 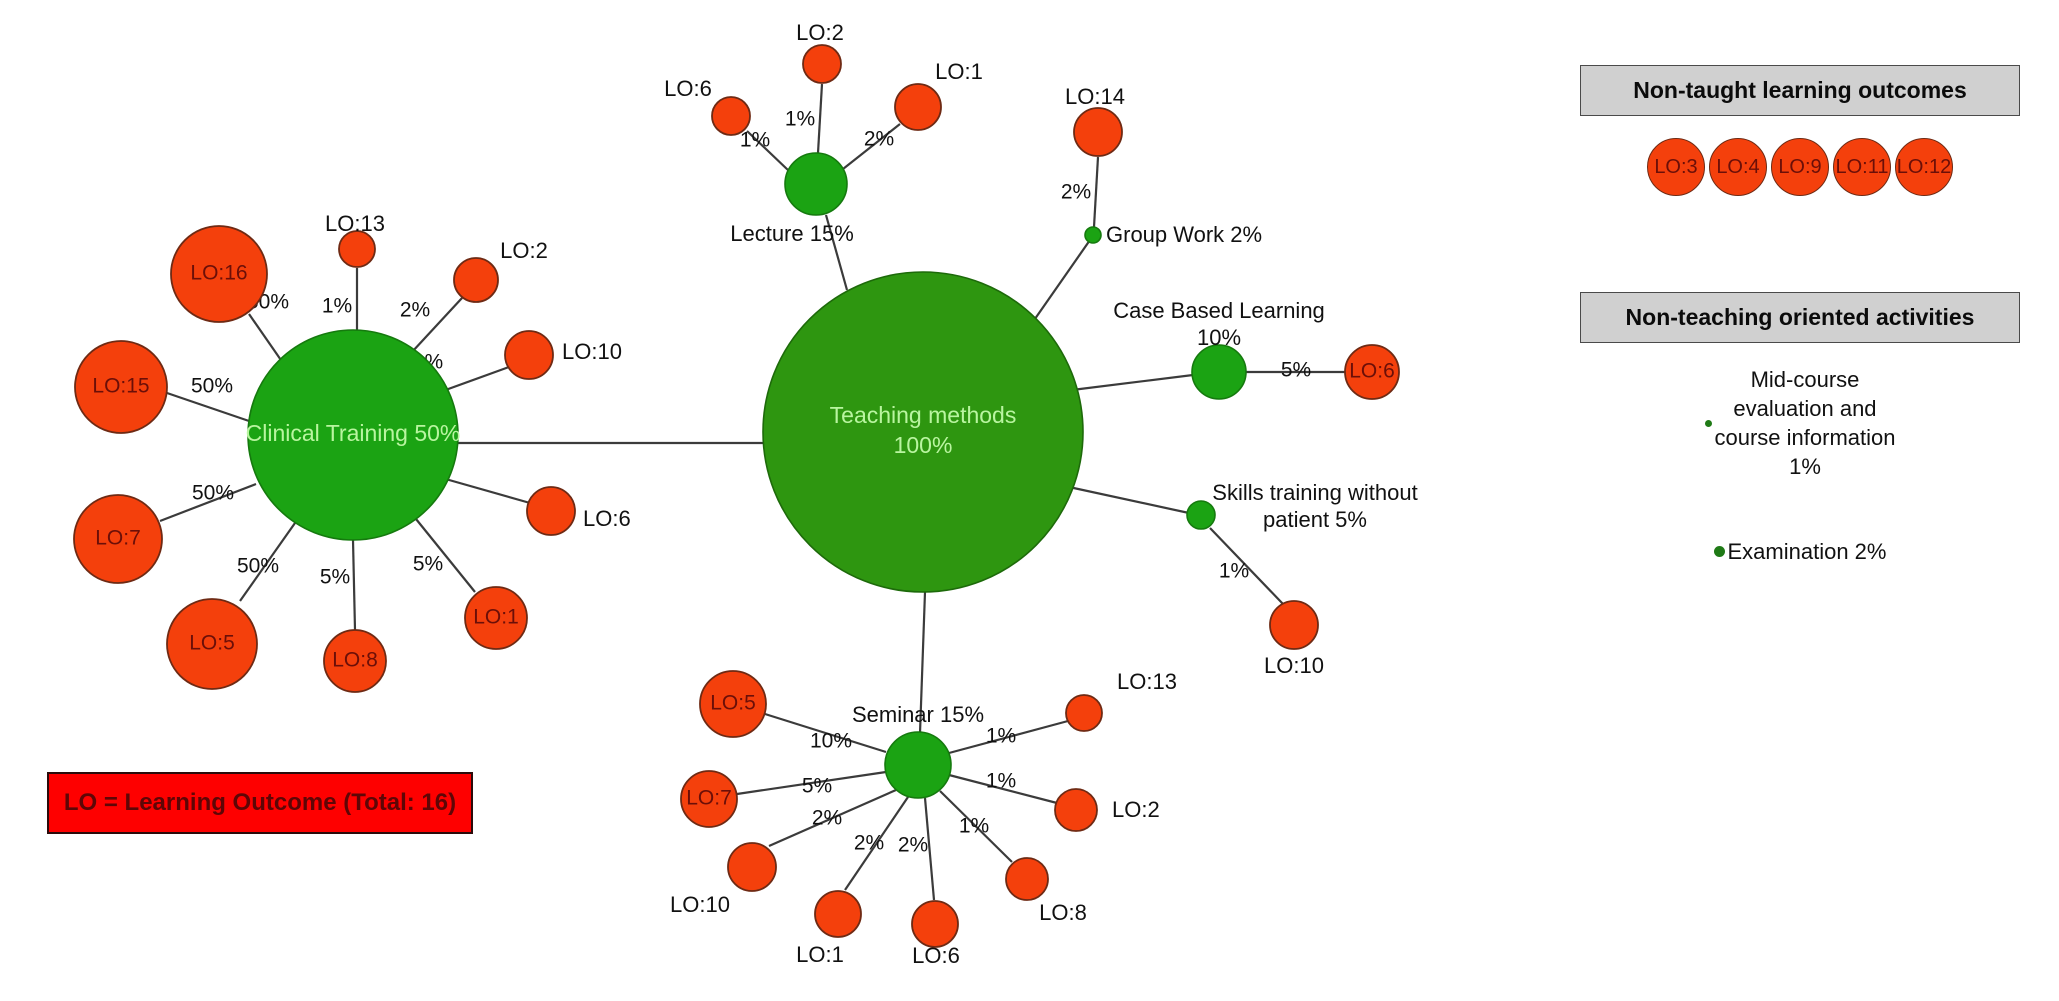 What do you see at coordinates (1184, 234) in the screenshot?
I see `method-group-work-outer-label: Group Work 2%` at bounding box center [1184, 234].